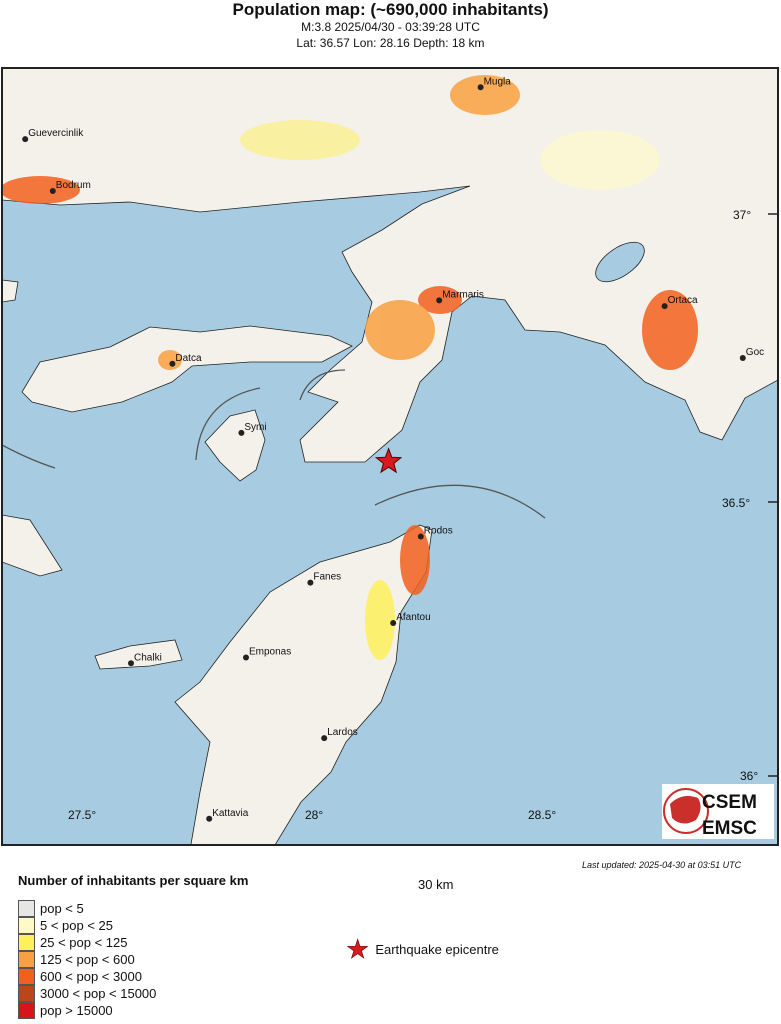 The image size is (781, 1024). I want to click on city-label: Goc, so click(755, 352).